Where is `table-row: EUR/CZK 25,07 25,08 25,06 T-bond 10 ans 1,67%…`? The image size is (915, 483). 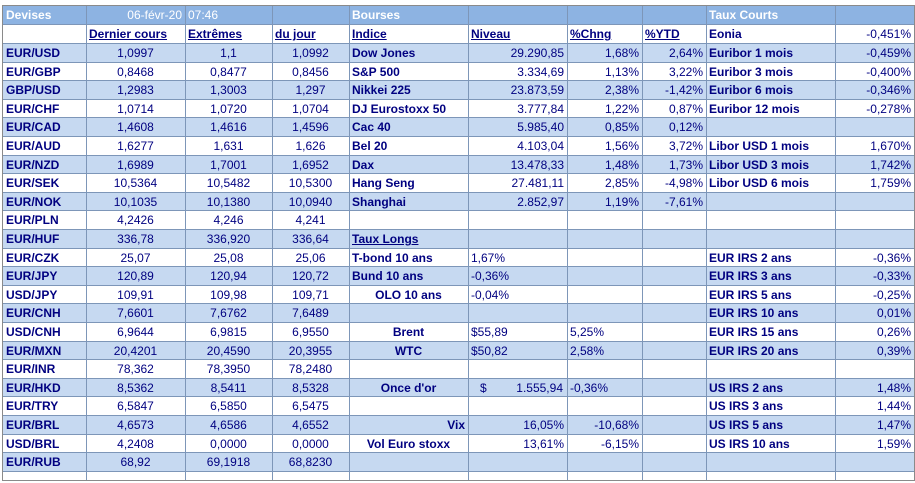
table-row: EUR/CZK 25,07 25,08 25,06 T-bond 10 ans 1,67%… is located at coordinates (458, 258).